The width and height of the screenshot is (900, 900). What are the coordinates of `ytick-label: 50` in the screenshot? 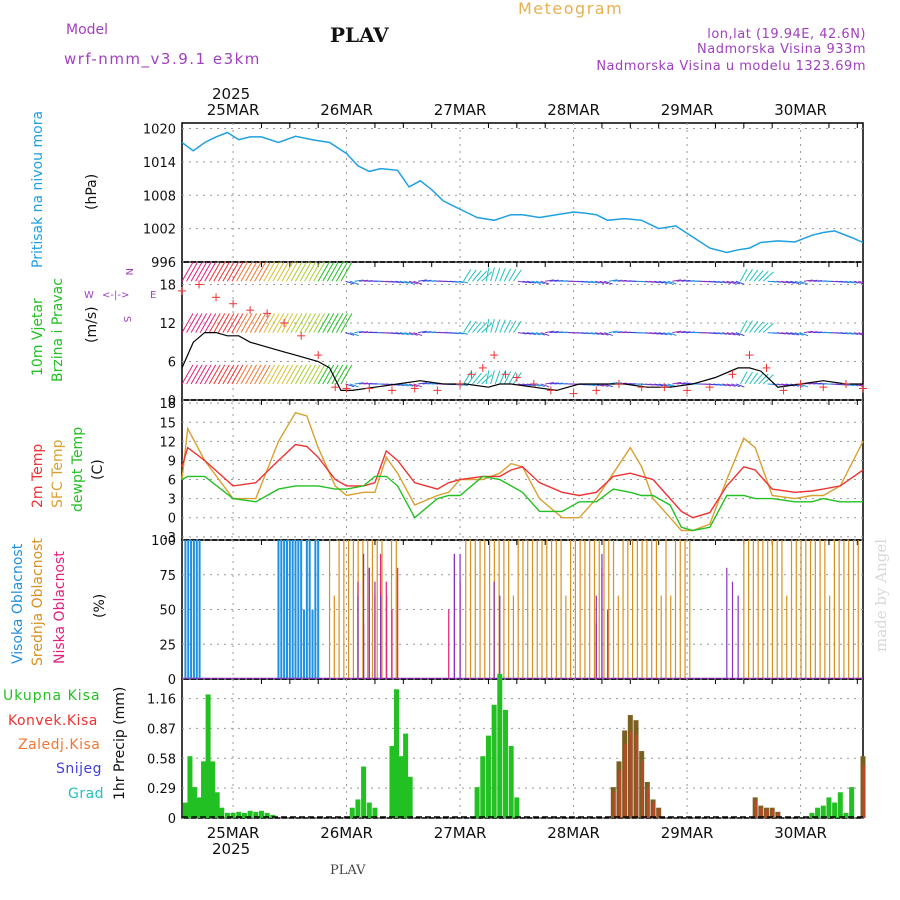 It's located at (167, 611).